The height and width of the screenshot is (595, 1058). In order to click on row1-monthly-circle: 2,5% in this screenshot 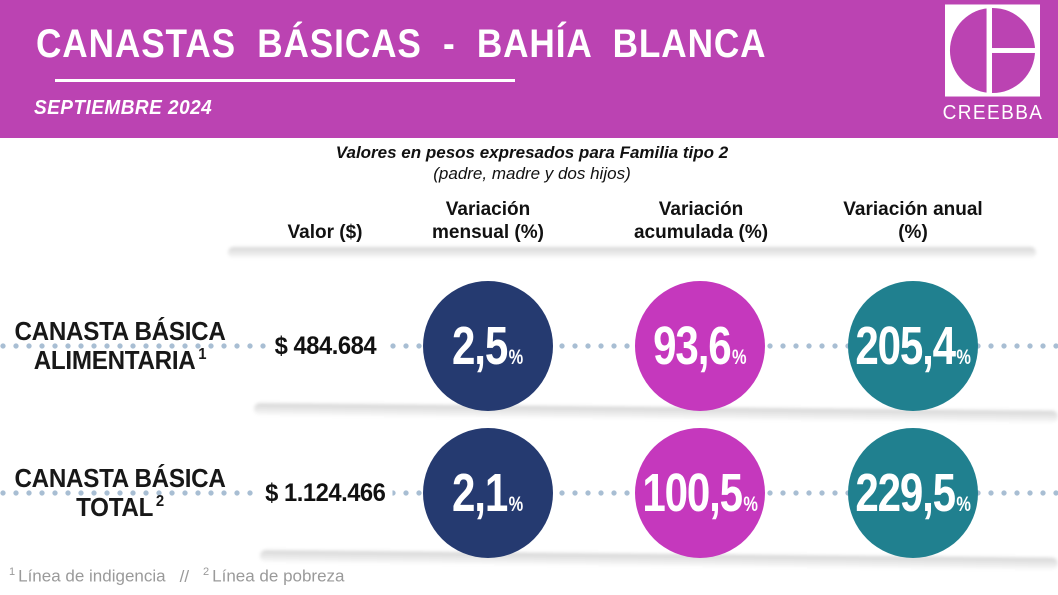, I will do `click(488, 346)`.